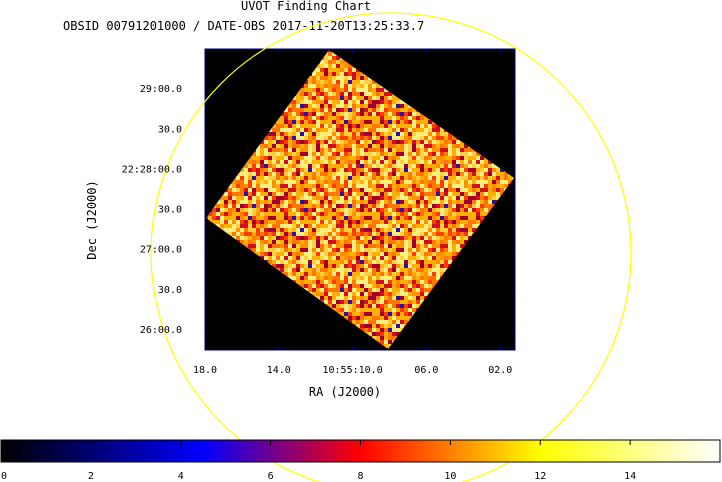 The width and height of the screenshot is (722, 482). I want to click on colorbar-tick-label: 6, so click(271, 476).